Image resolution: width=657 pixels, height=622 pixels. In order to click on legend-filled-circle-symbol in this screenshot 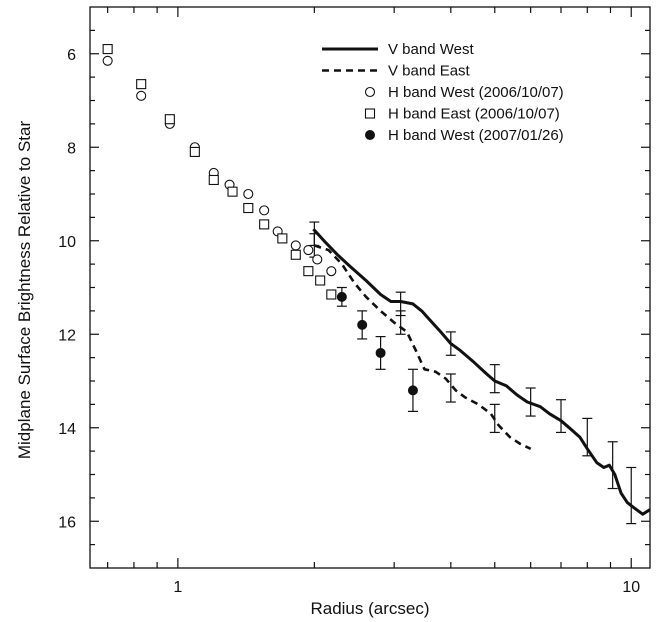, I will do `click(370, 135)`.